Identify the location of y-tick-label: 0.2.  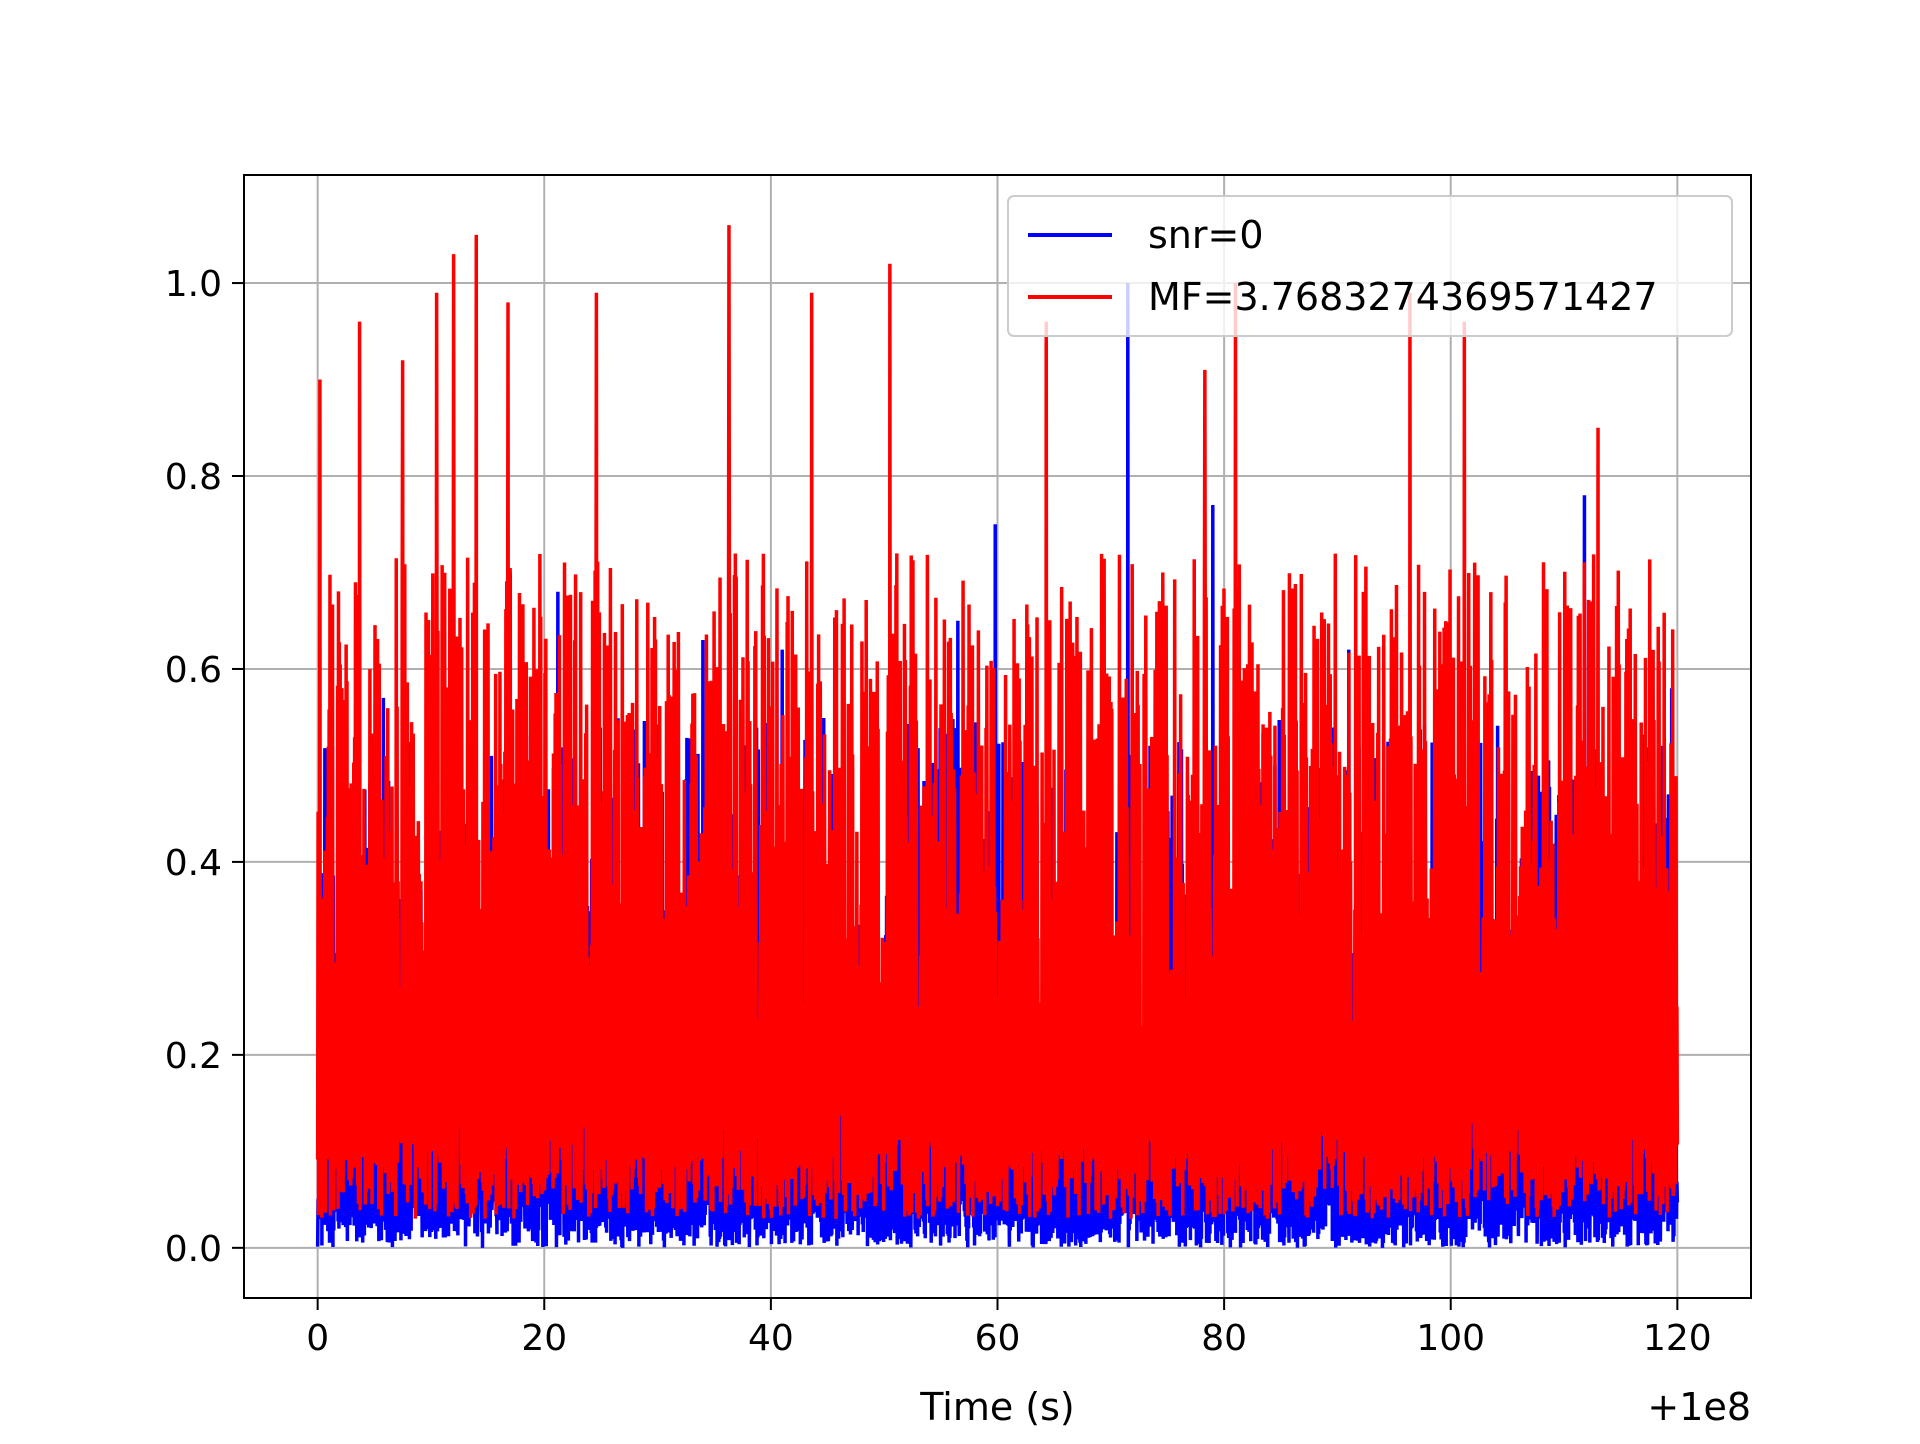
(193, 1056).